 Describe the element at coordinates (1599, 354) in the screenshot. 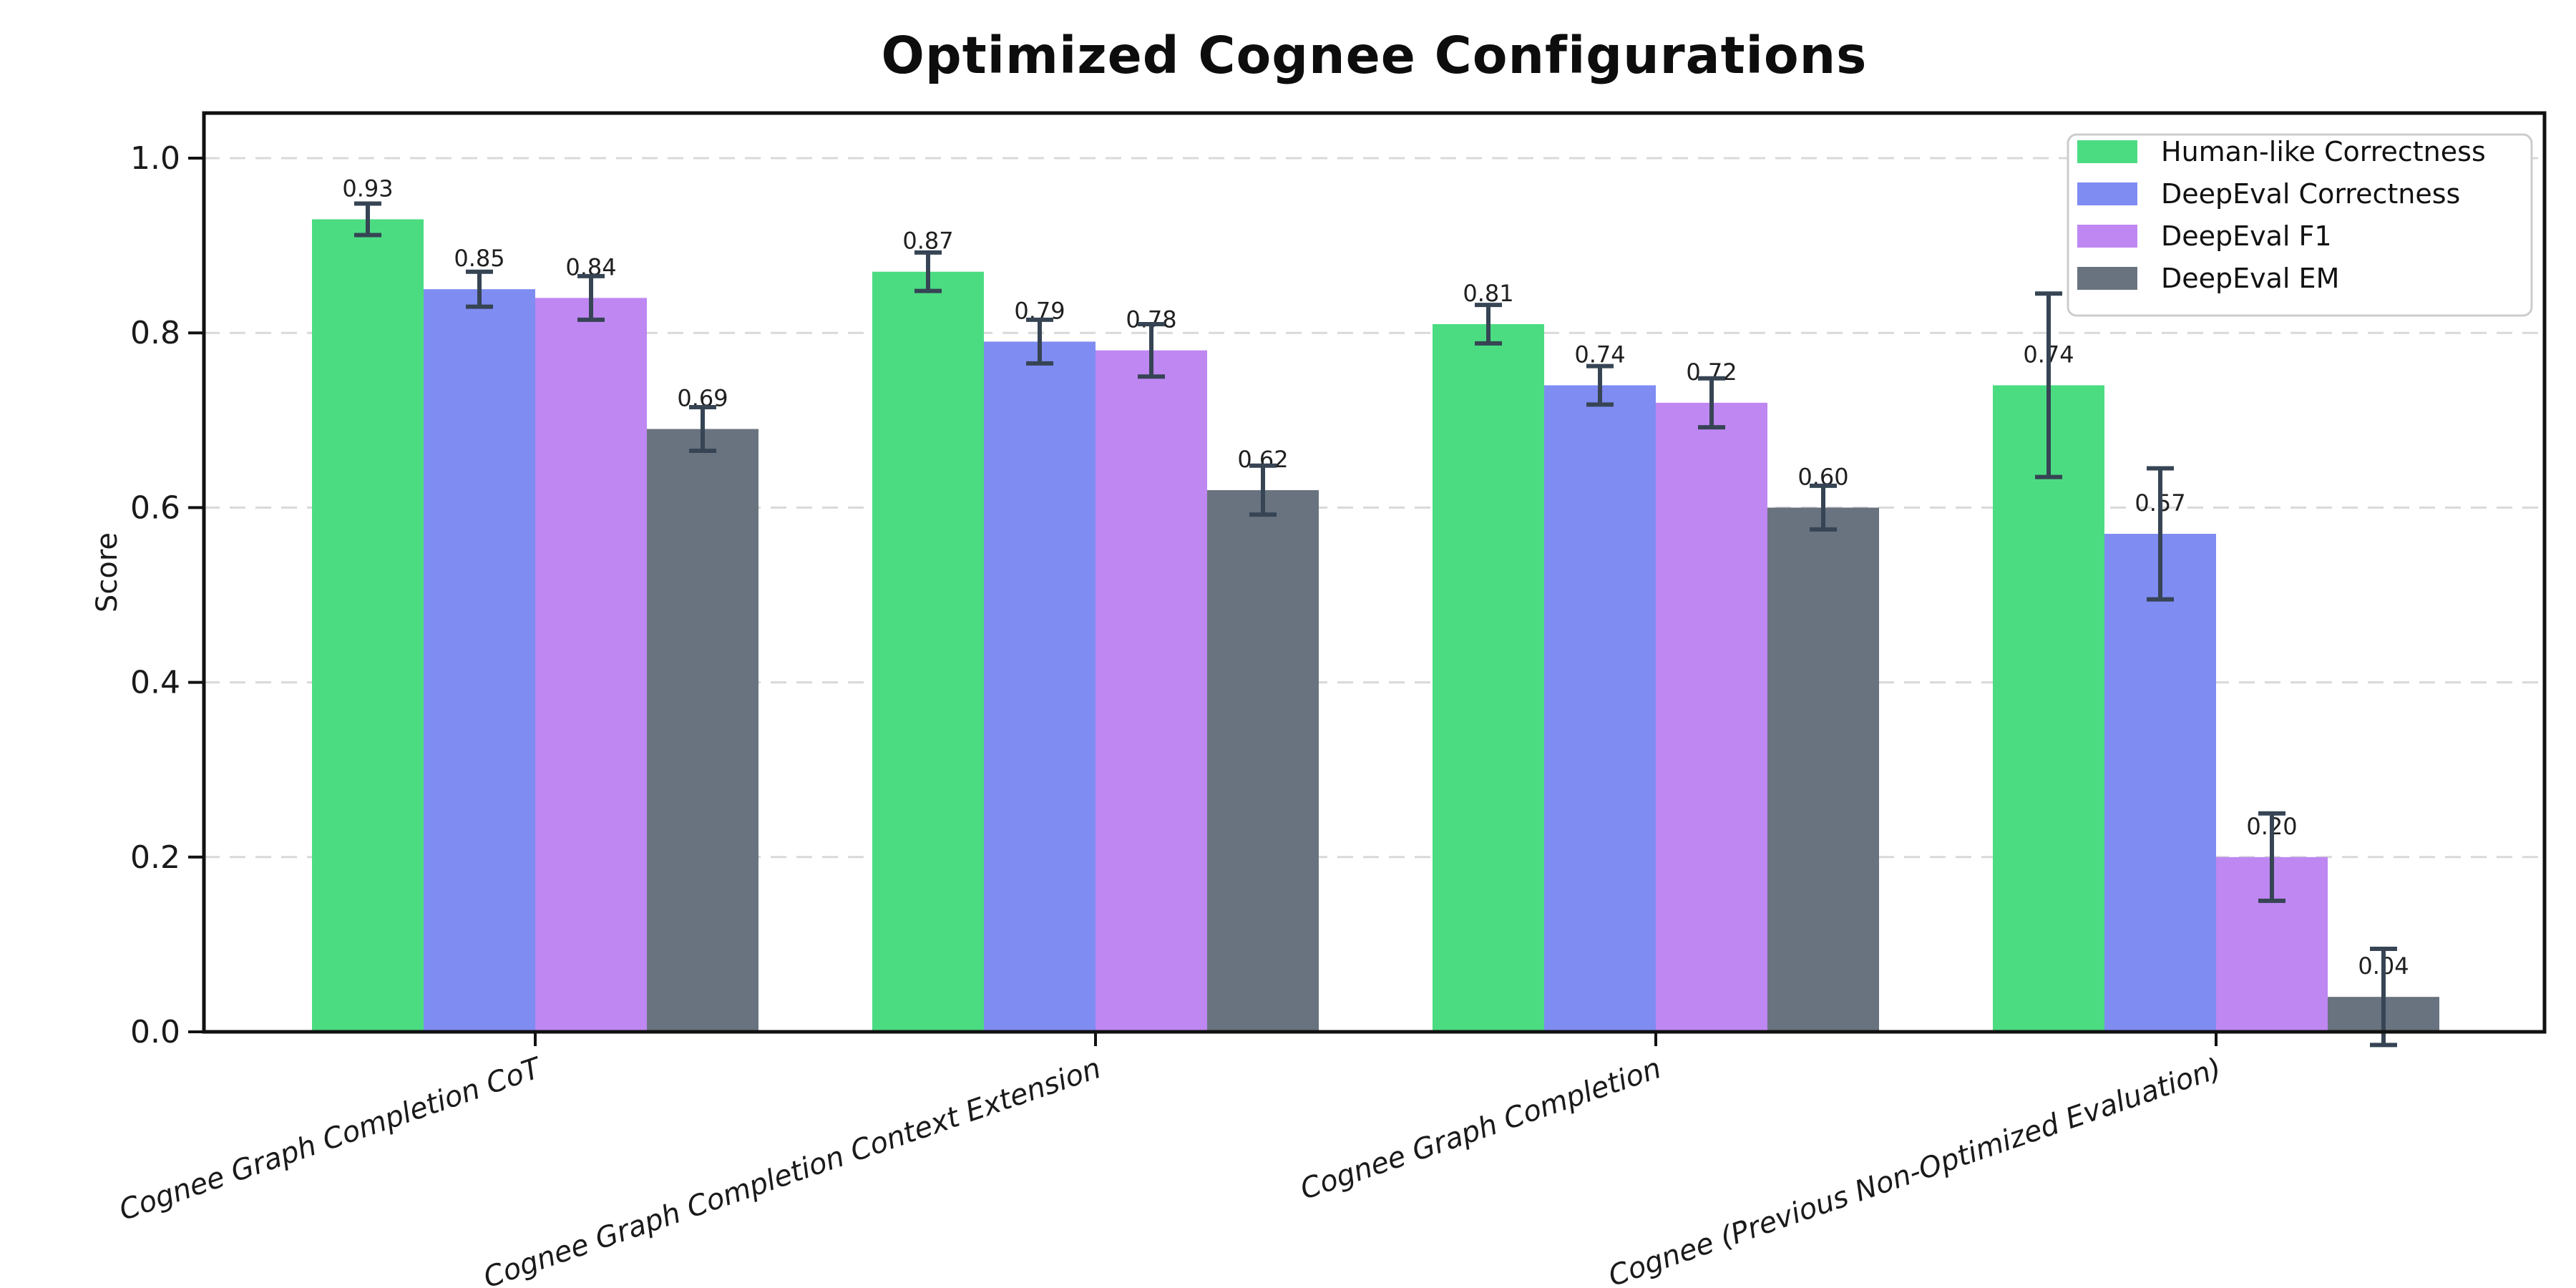

I see `bar-value-label: 0.74` at that location.